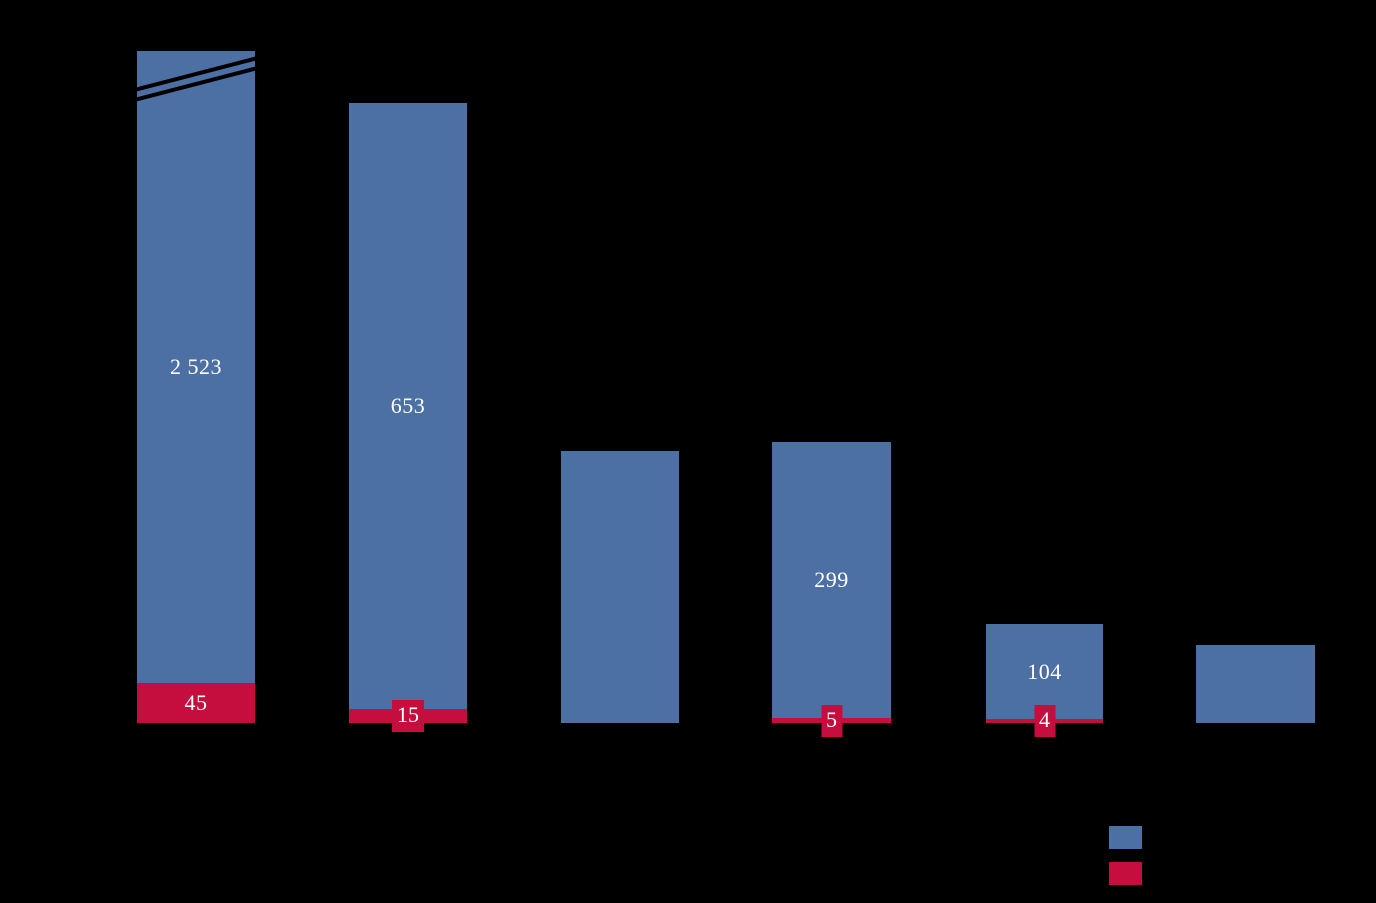 The width and height of the screenshot is (1376, 903). I want to click on bar-1-blue-value-label: 2 523, so click(196, 366).